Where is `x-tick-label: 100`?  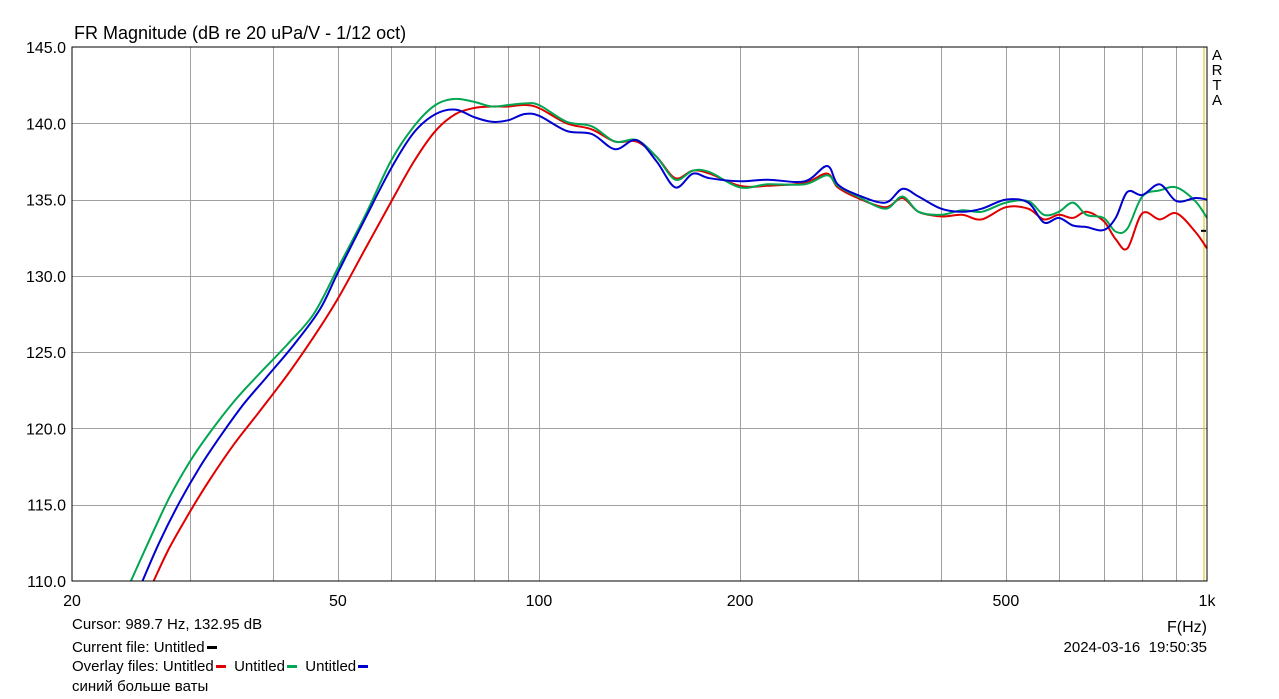
x-tick-label: 100 is located at coordinates (539, 601).